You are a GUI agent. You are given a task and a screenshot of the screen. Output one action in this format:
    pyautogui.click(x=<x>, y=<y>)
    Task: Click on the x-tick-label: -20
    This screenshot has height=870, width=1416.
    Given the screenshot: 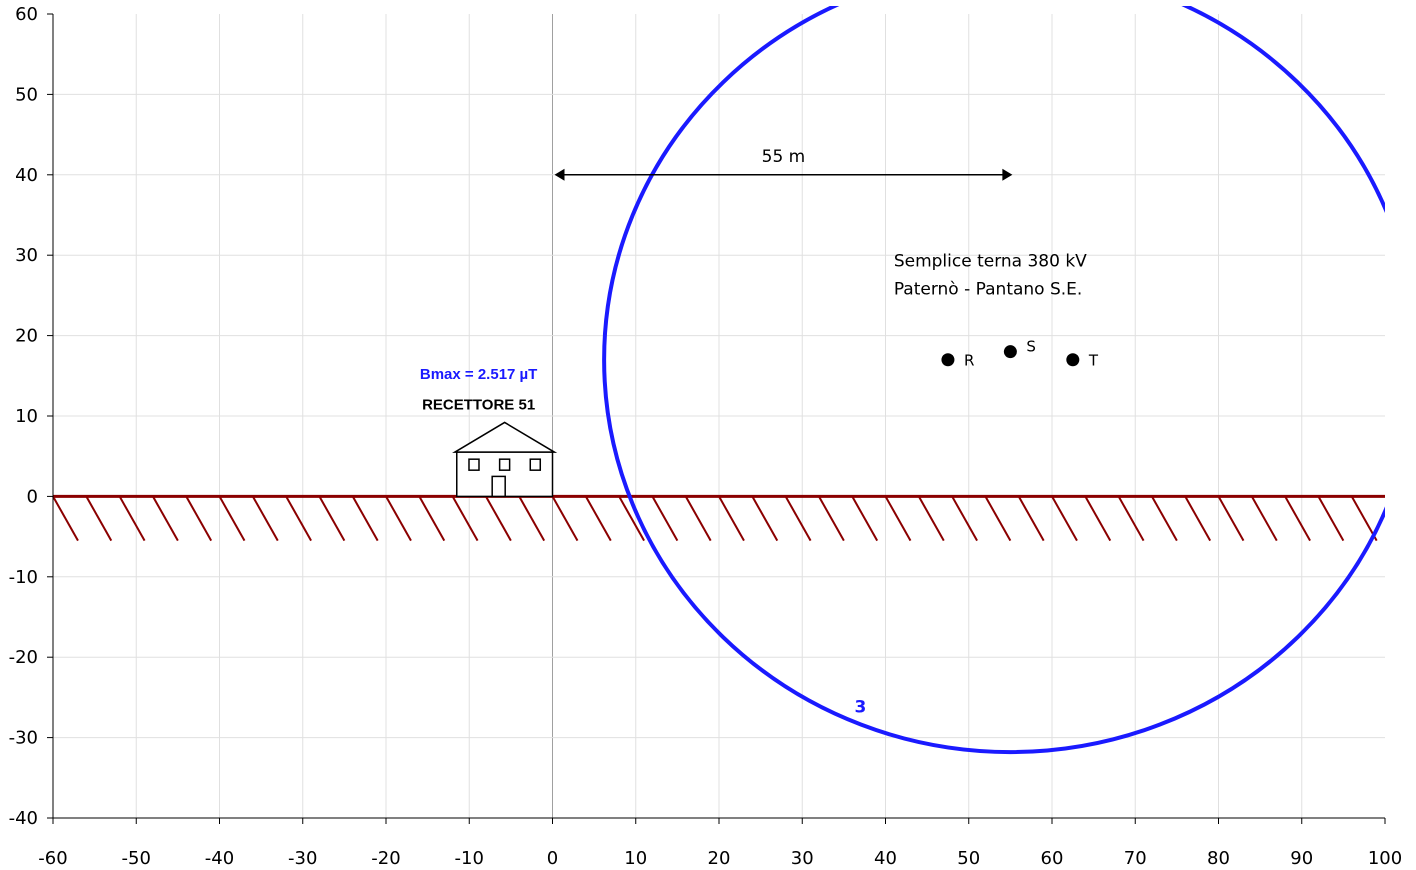 What is the action you would take?
    pyautogui.click(x=385, y=858)
    